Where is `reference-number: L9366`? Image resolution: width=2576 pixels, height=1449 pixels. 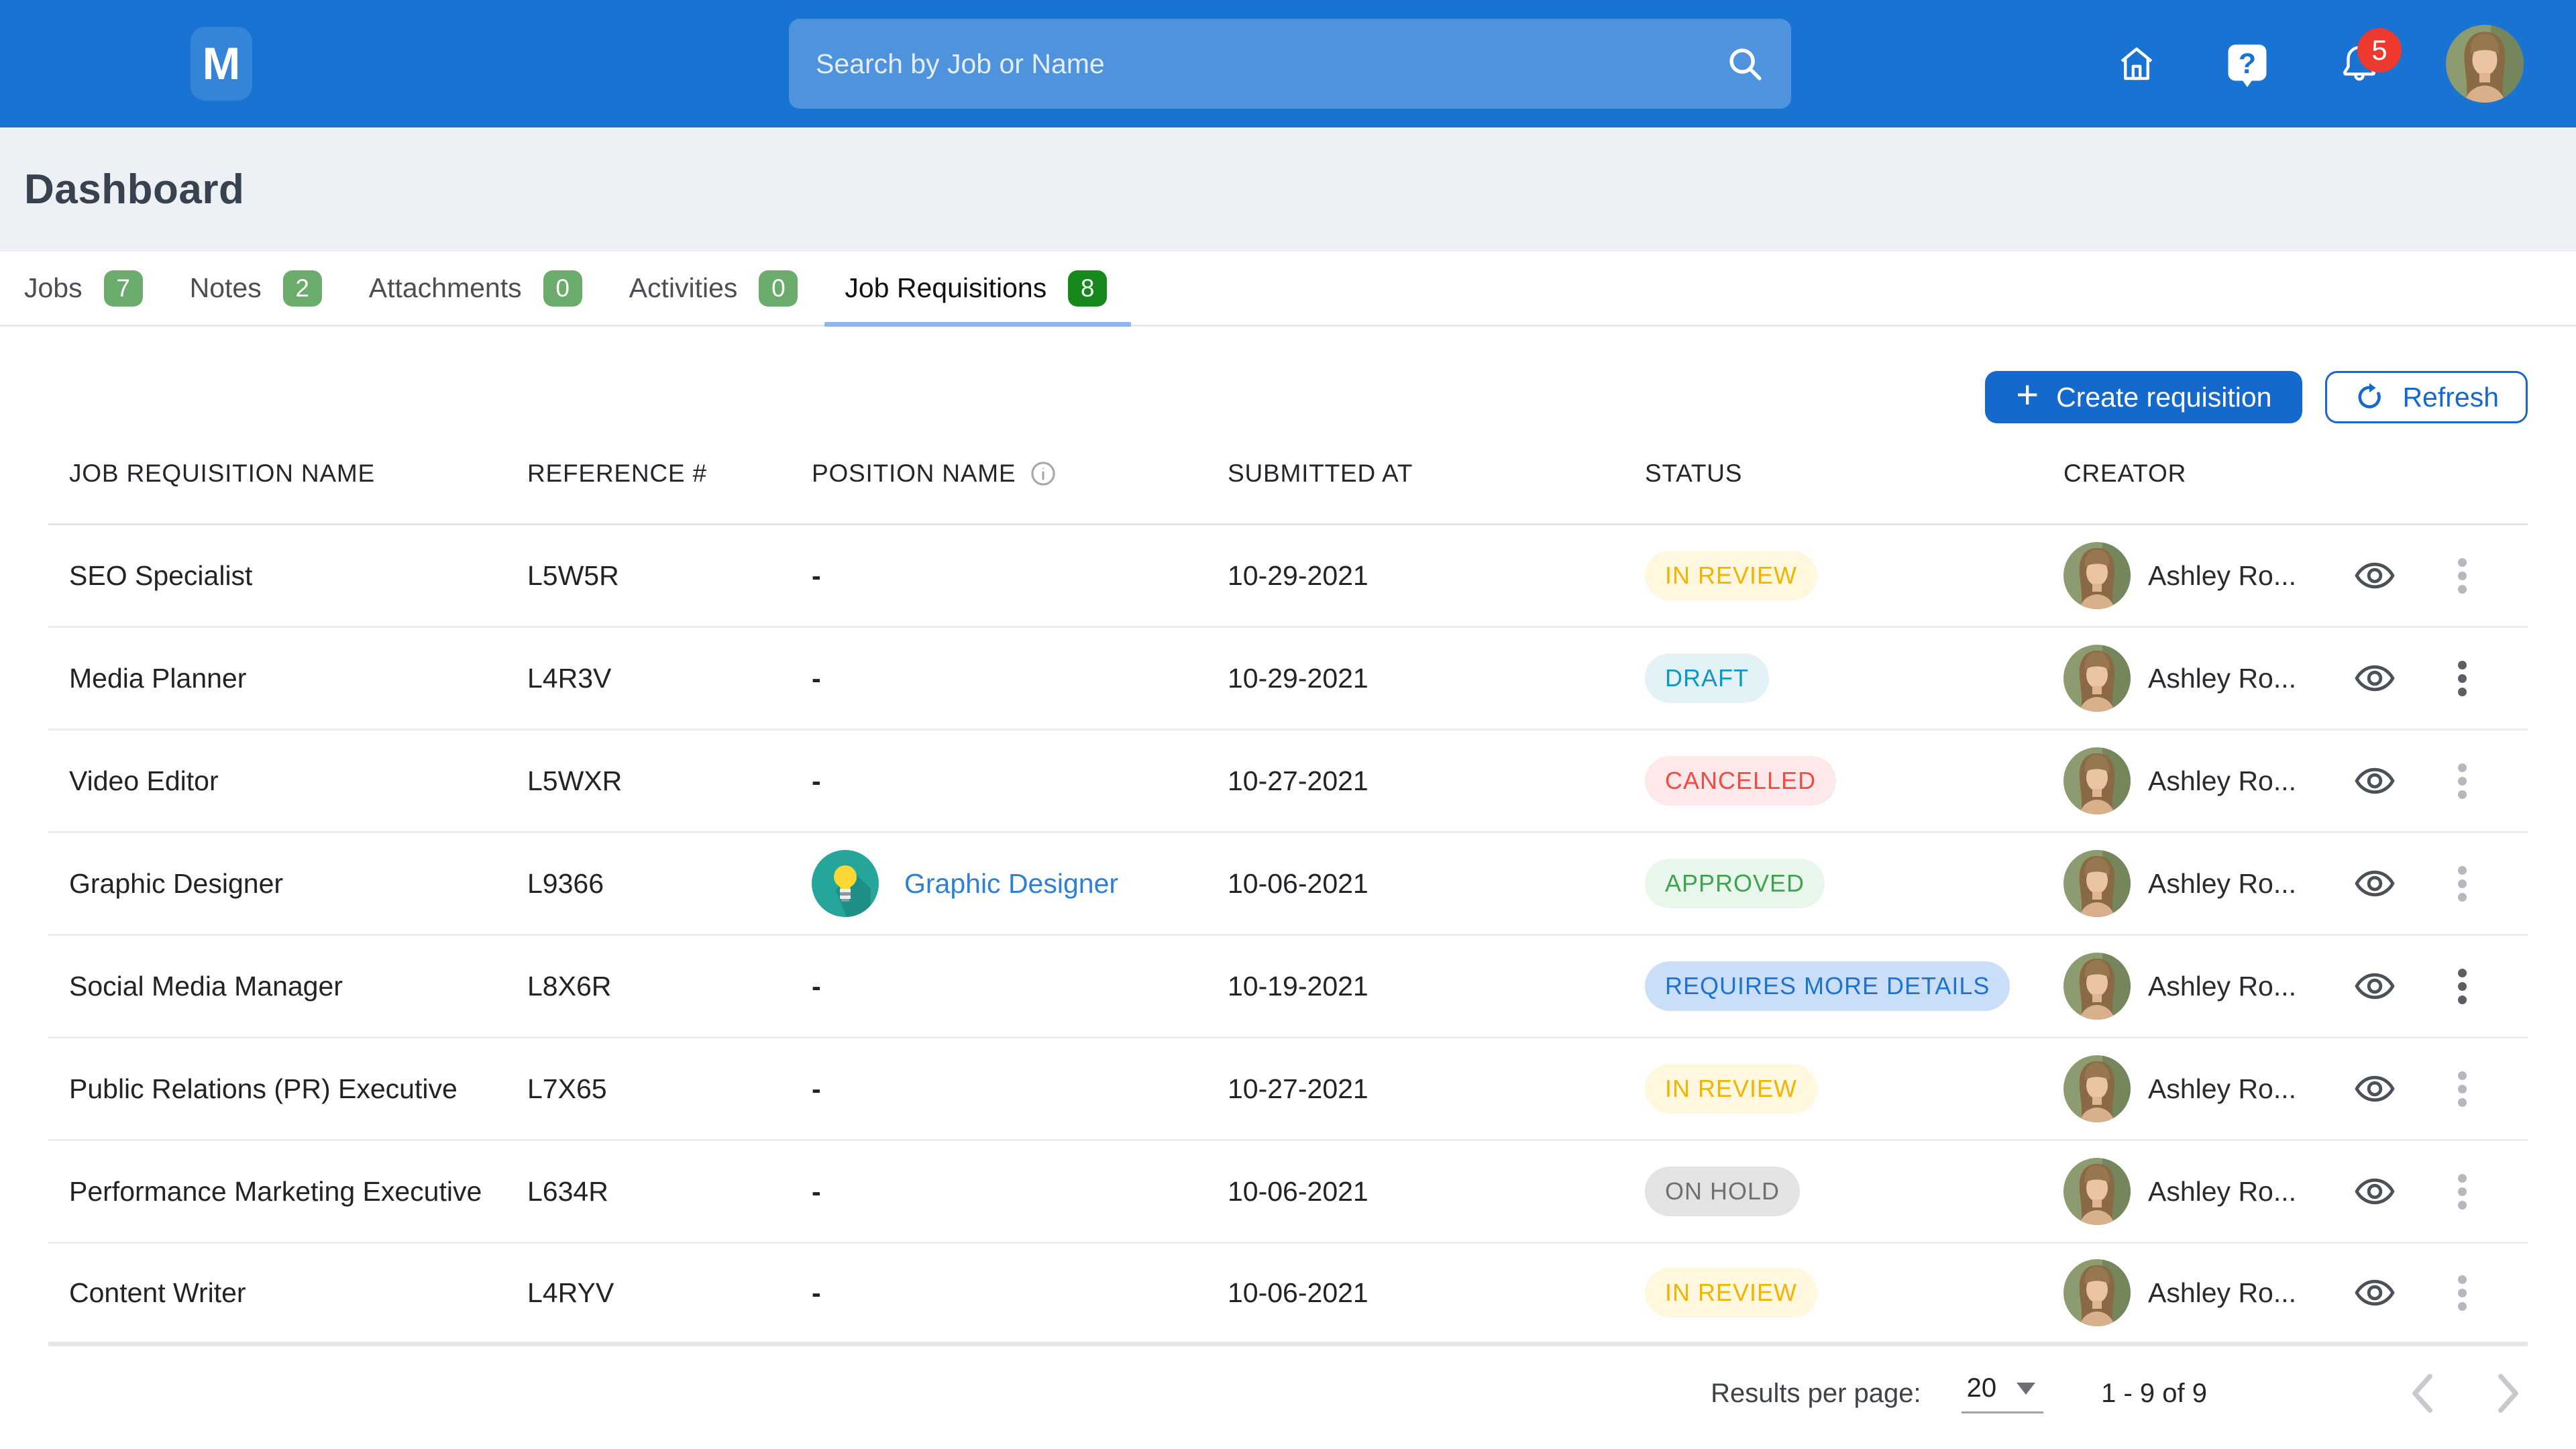
reference-number: L9366 is located at coordinates (565, 883).